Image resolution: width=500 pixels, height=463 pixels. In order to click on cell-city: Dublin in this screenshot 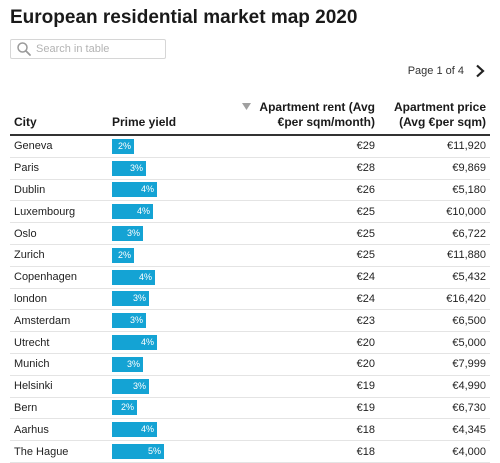, I will do `click(59, 190)`.